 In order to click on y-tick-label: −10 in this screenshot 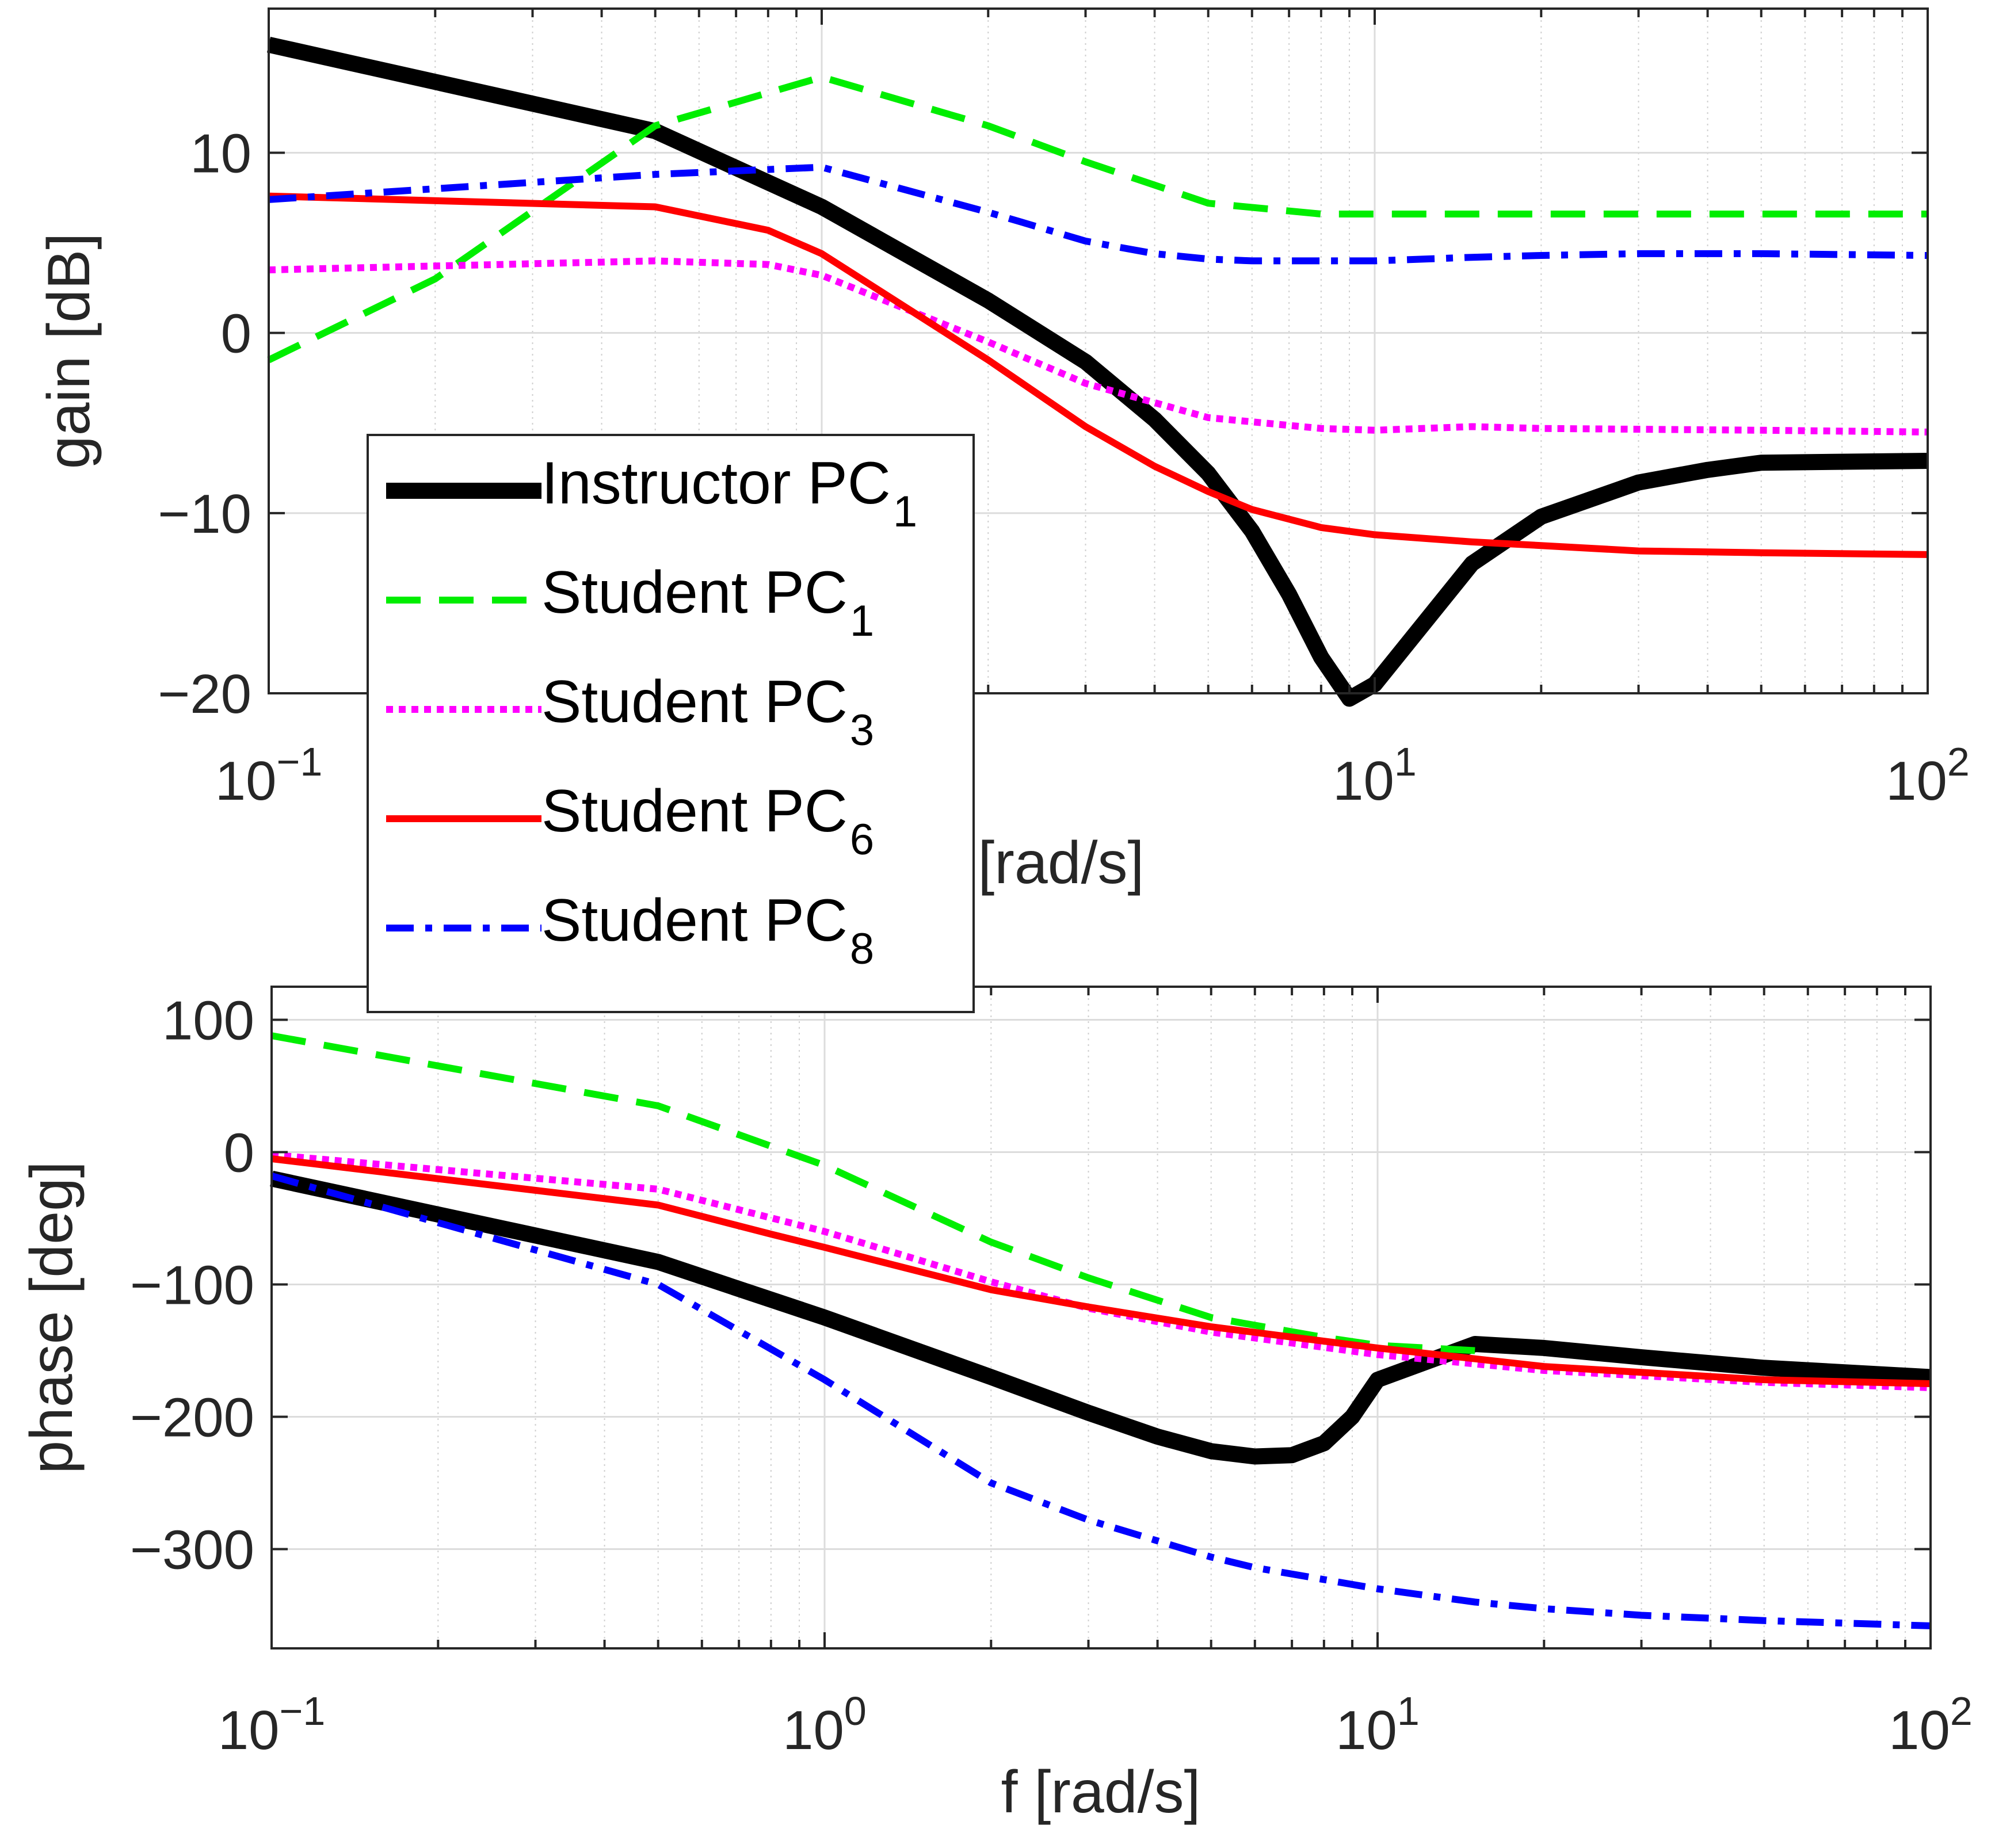, I will do `click(204, 514)`.